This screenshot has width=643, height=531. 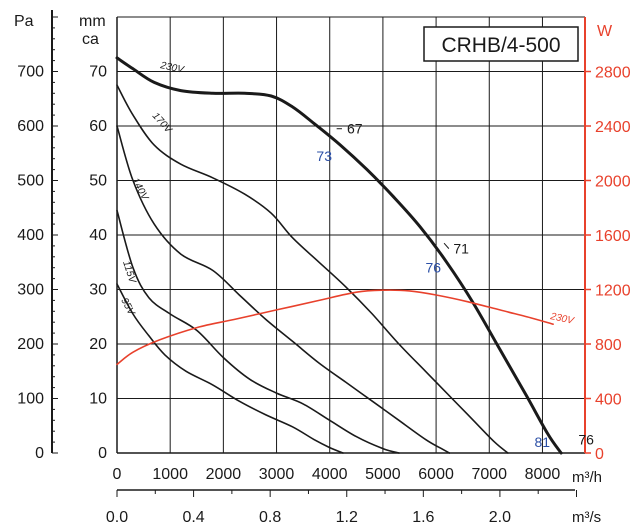 What do you see at coordinates (543, 474) in the screenshot?
I see `x-tick-label-m3h: 8000` at bounding box center [543, 474].